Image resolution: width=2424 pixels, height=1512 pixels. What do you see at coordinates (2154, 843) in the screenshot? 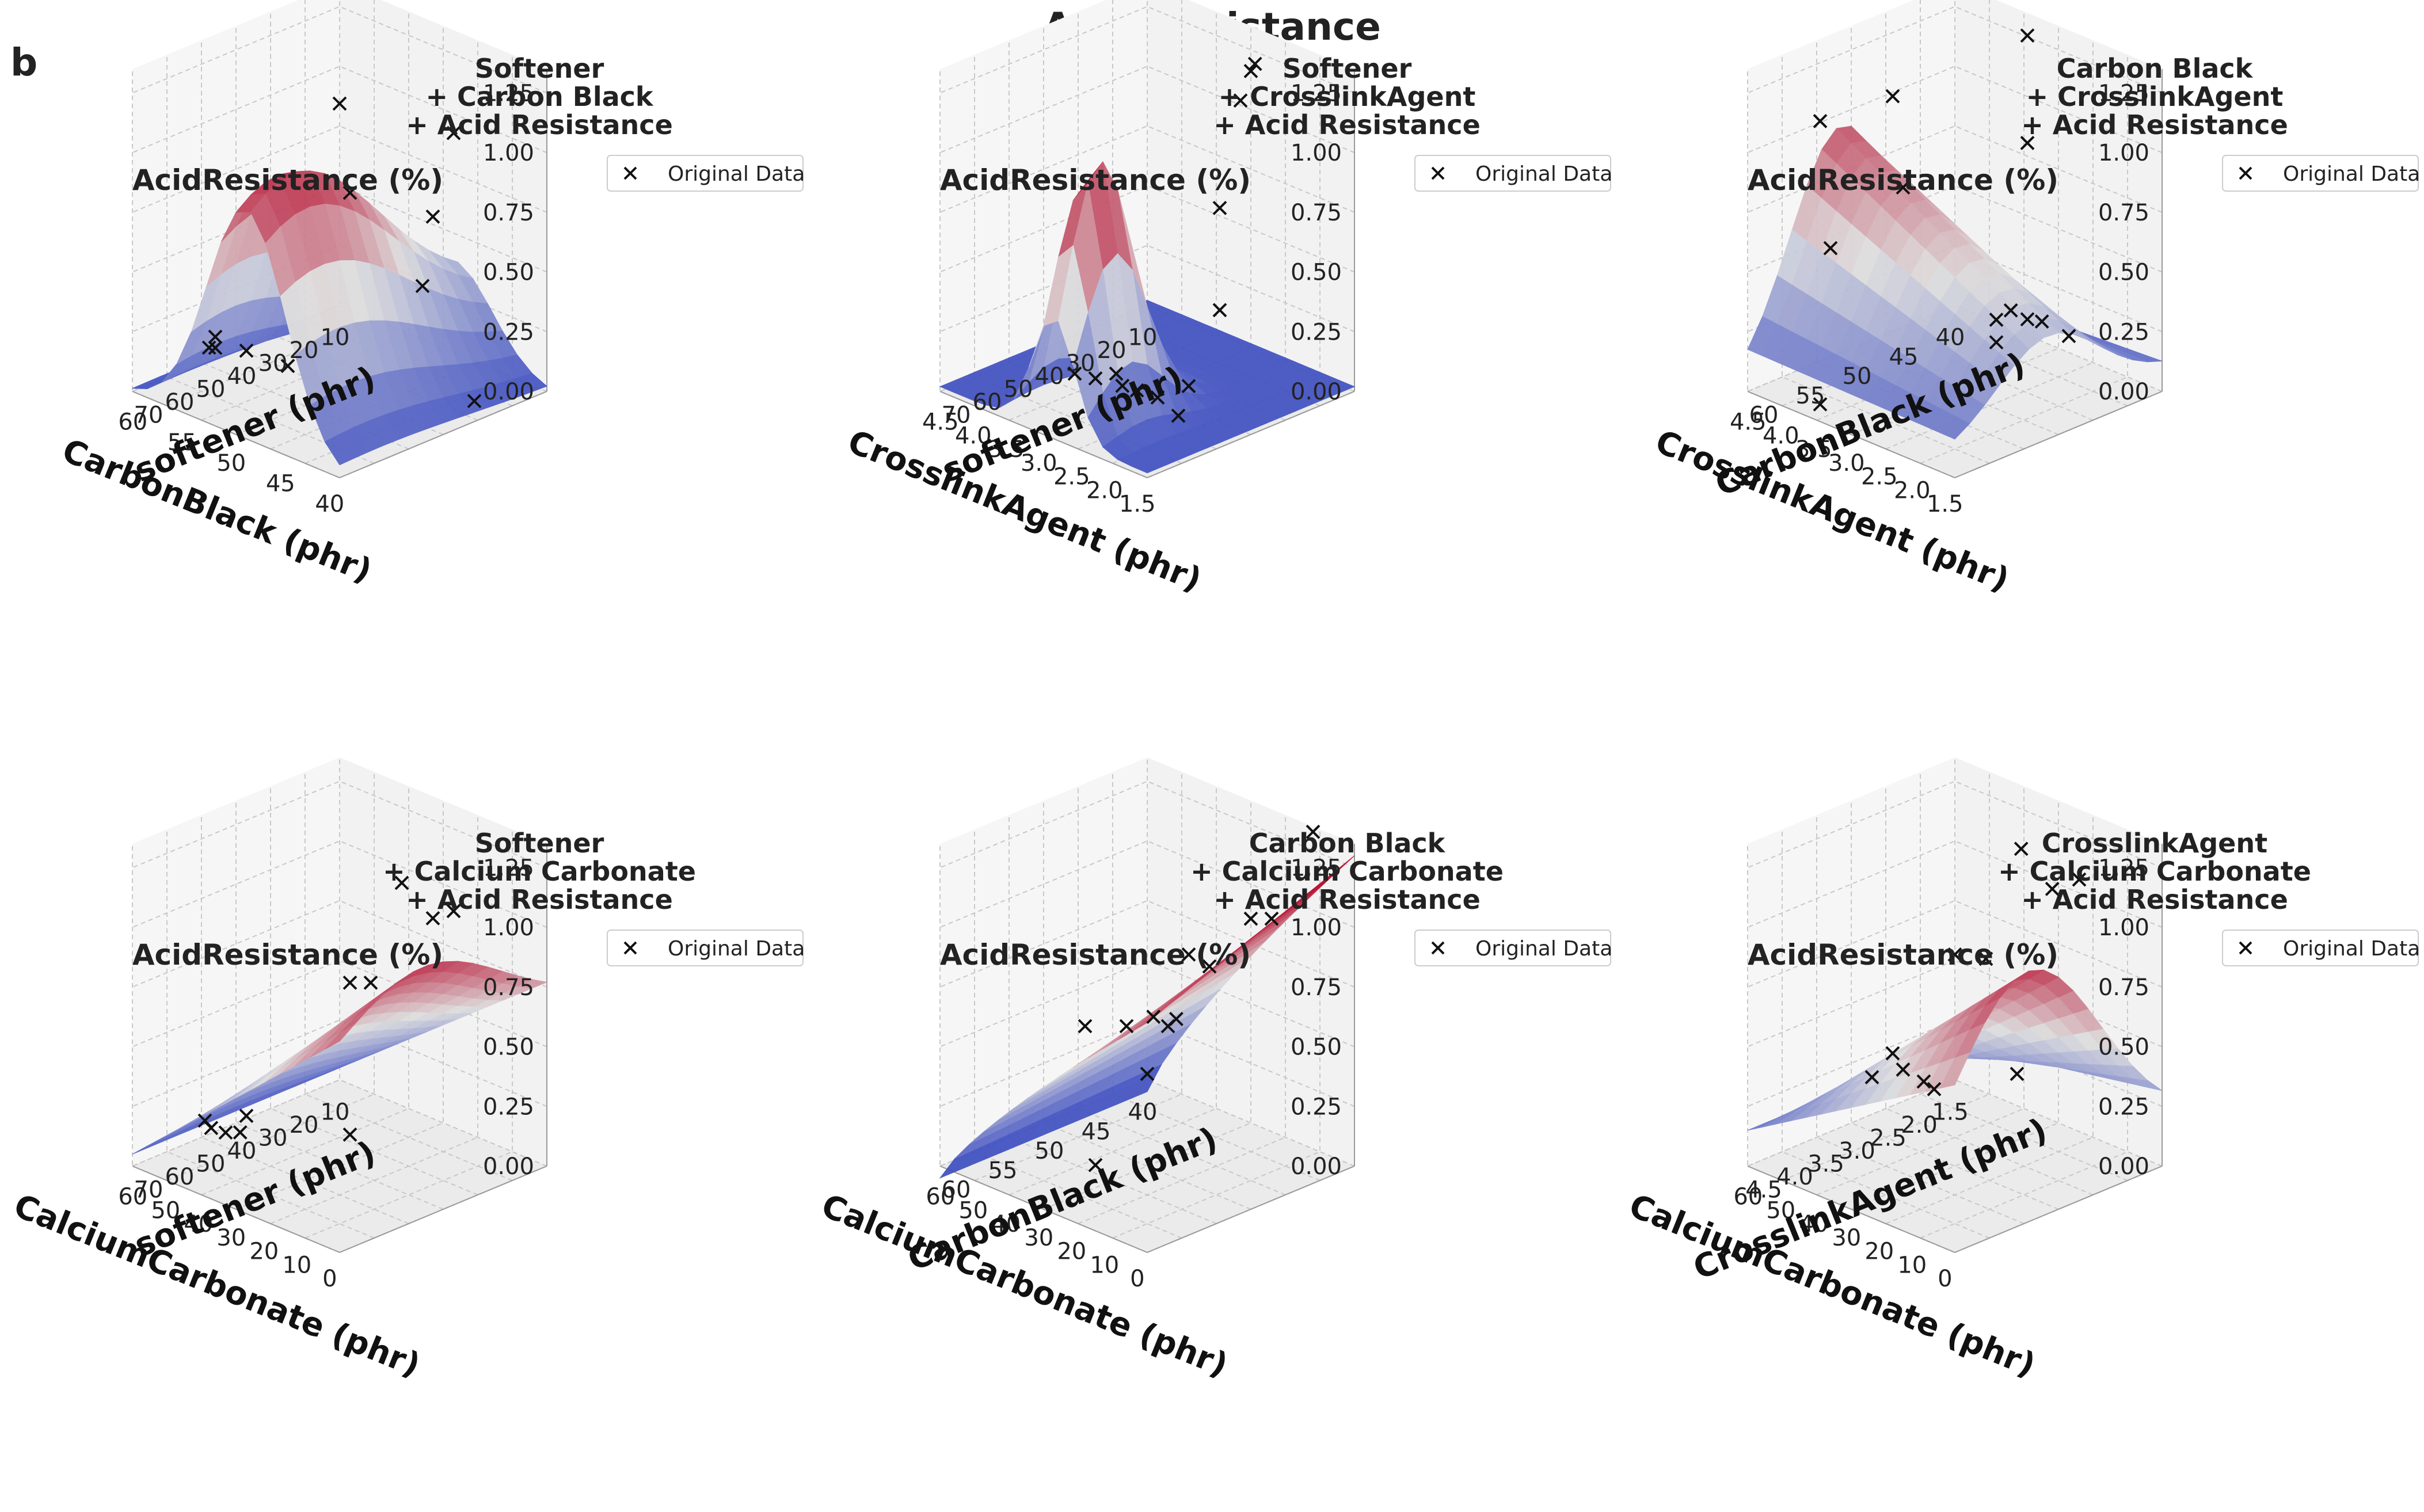
I see `panel-title-line: CrosslinkAgent` at bounding box center [2154, 843].